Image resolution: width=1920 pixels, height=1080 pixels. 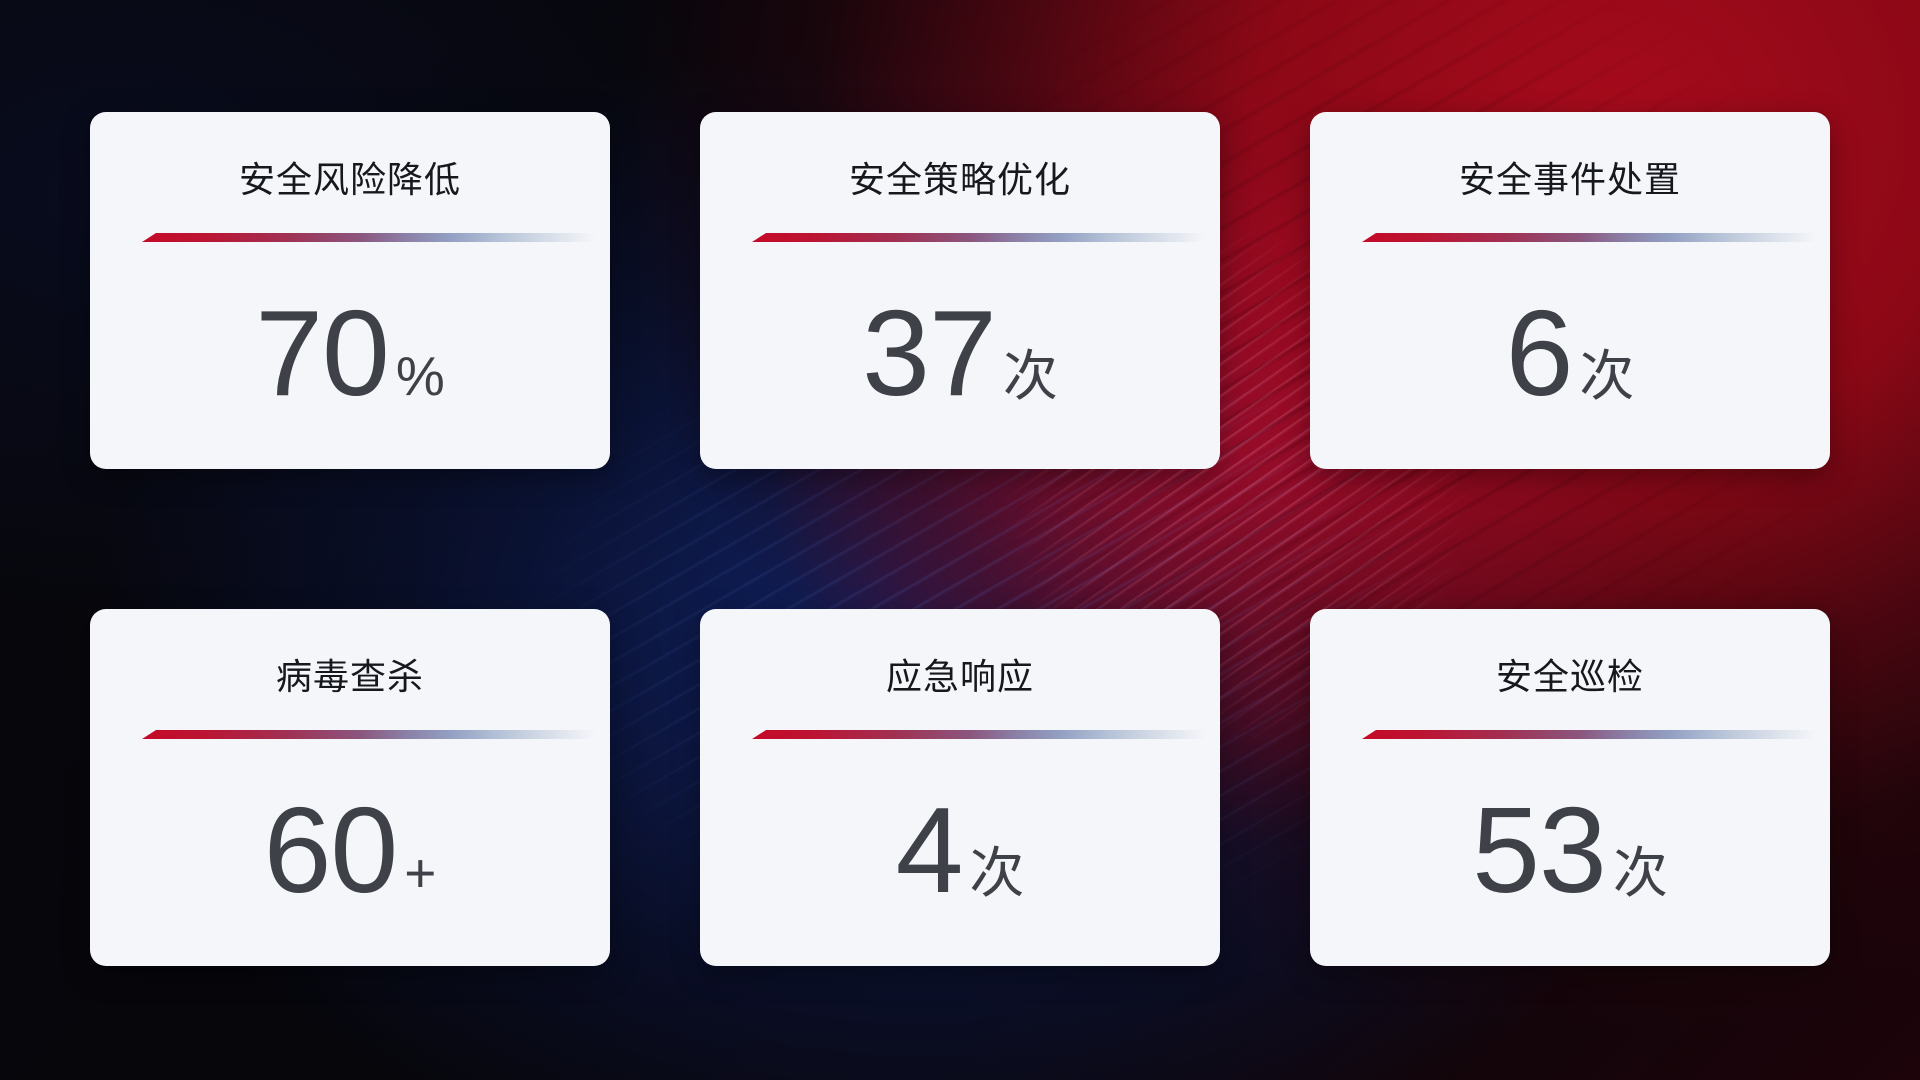 I want to click on stat-card-title: 应急响应, so click(x=959, y=676).